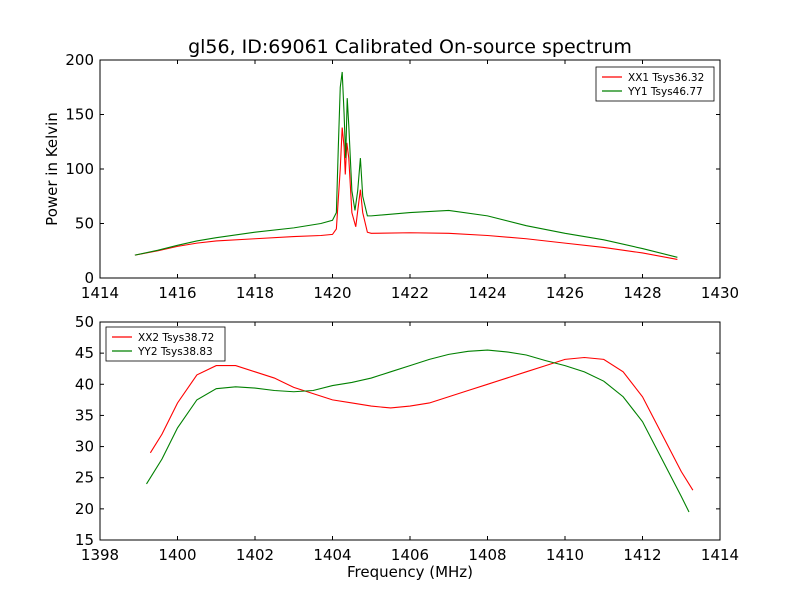 Image resolution: width=800 pixels, height=600 pixels. I want to click on y-tick-label: 150, so click(79, 115).